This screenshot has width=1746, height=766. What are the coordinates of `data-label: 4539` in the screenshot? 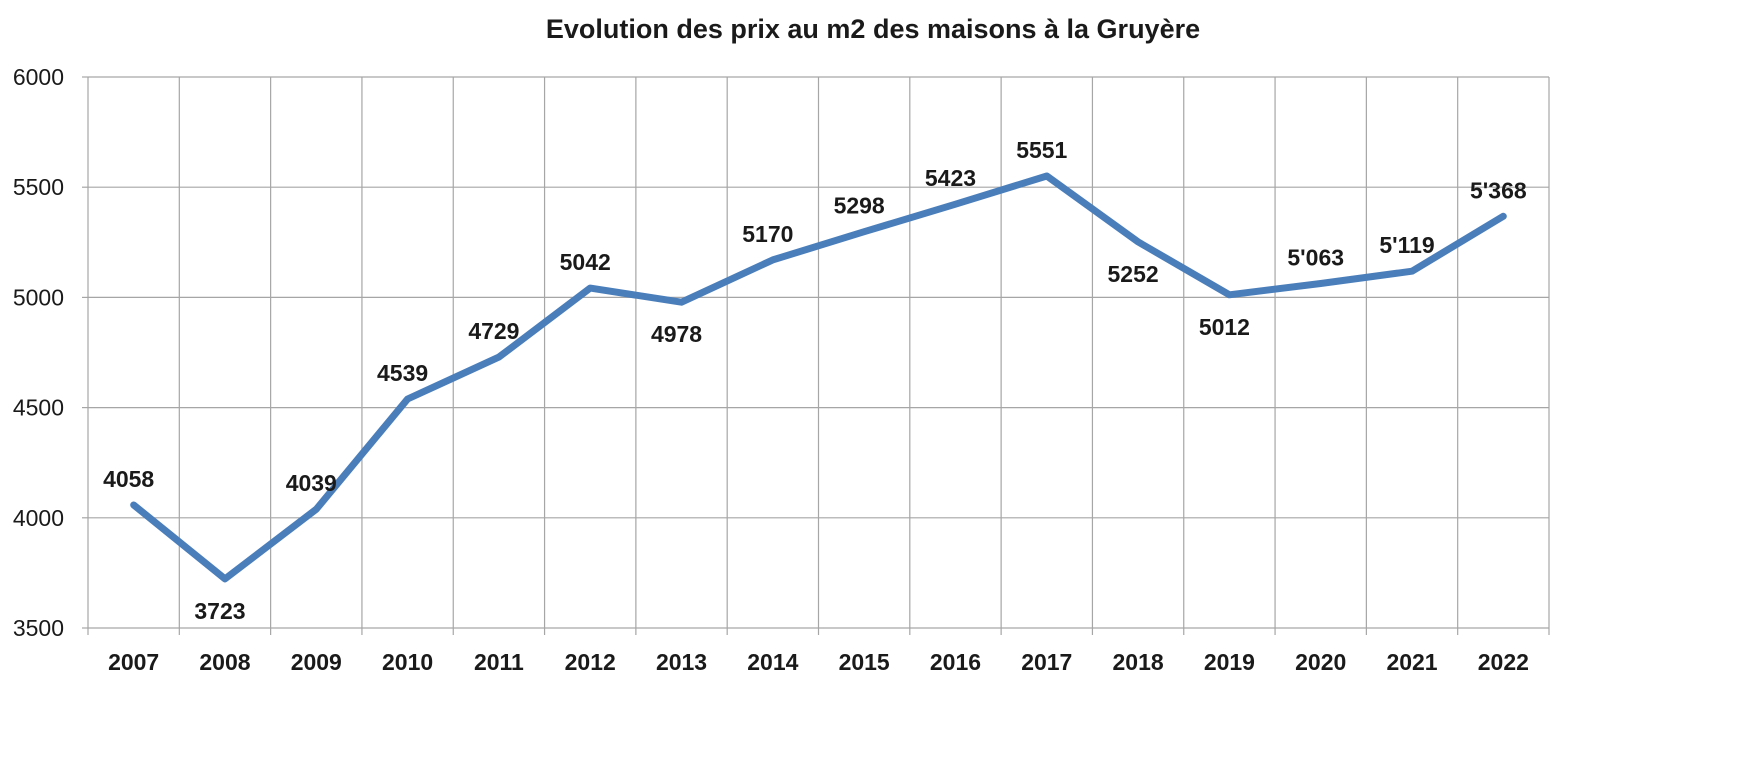 It's located at (402, 373).